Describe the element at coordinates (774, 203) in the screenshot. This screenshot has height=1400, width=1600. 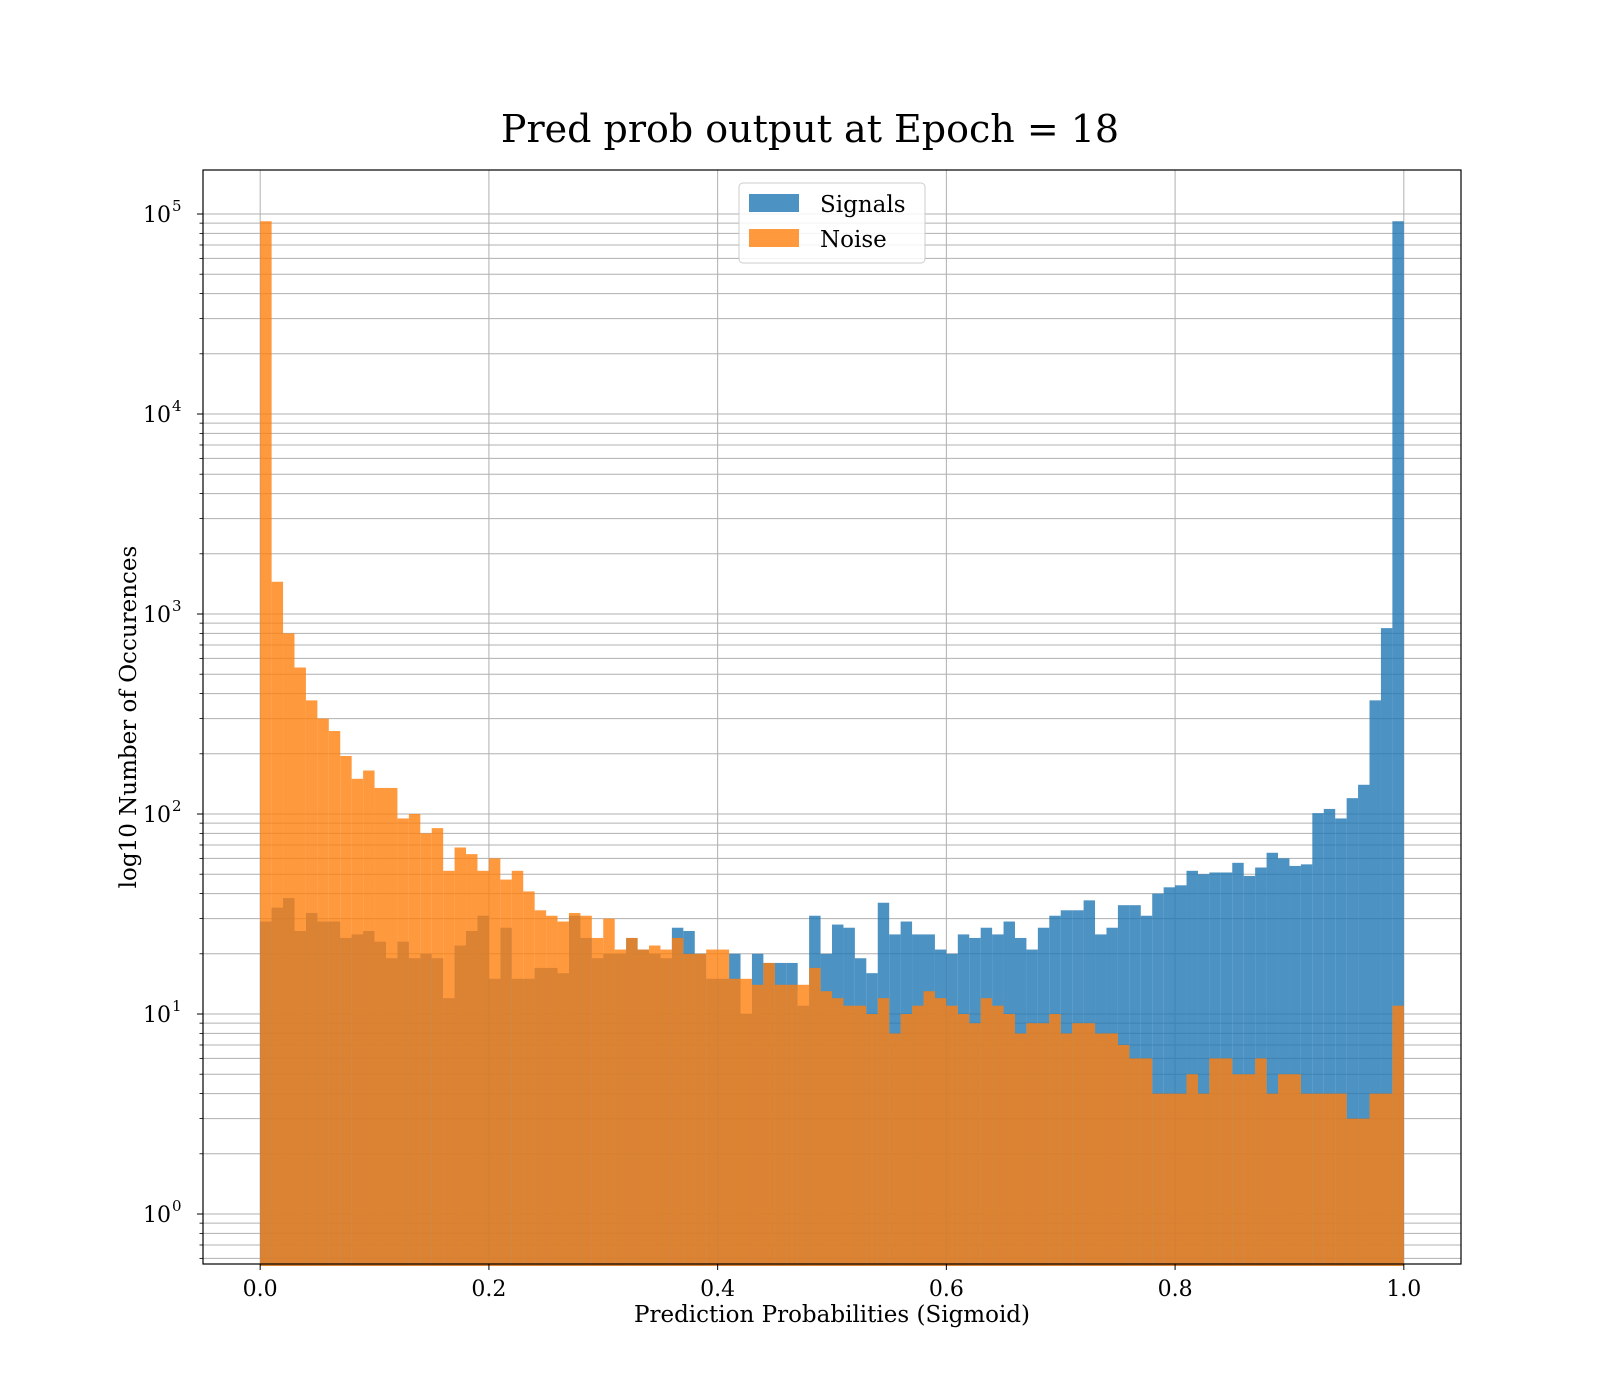
I see `legend-swatch-signals` at that location.